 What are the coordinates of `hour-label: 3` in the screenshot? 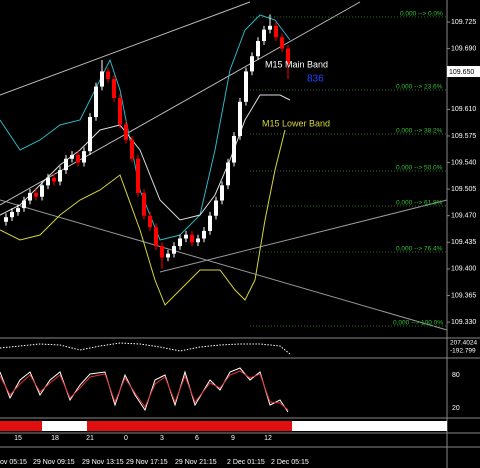 It's located at (162, 438).